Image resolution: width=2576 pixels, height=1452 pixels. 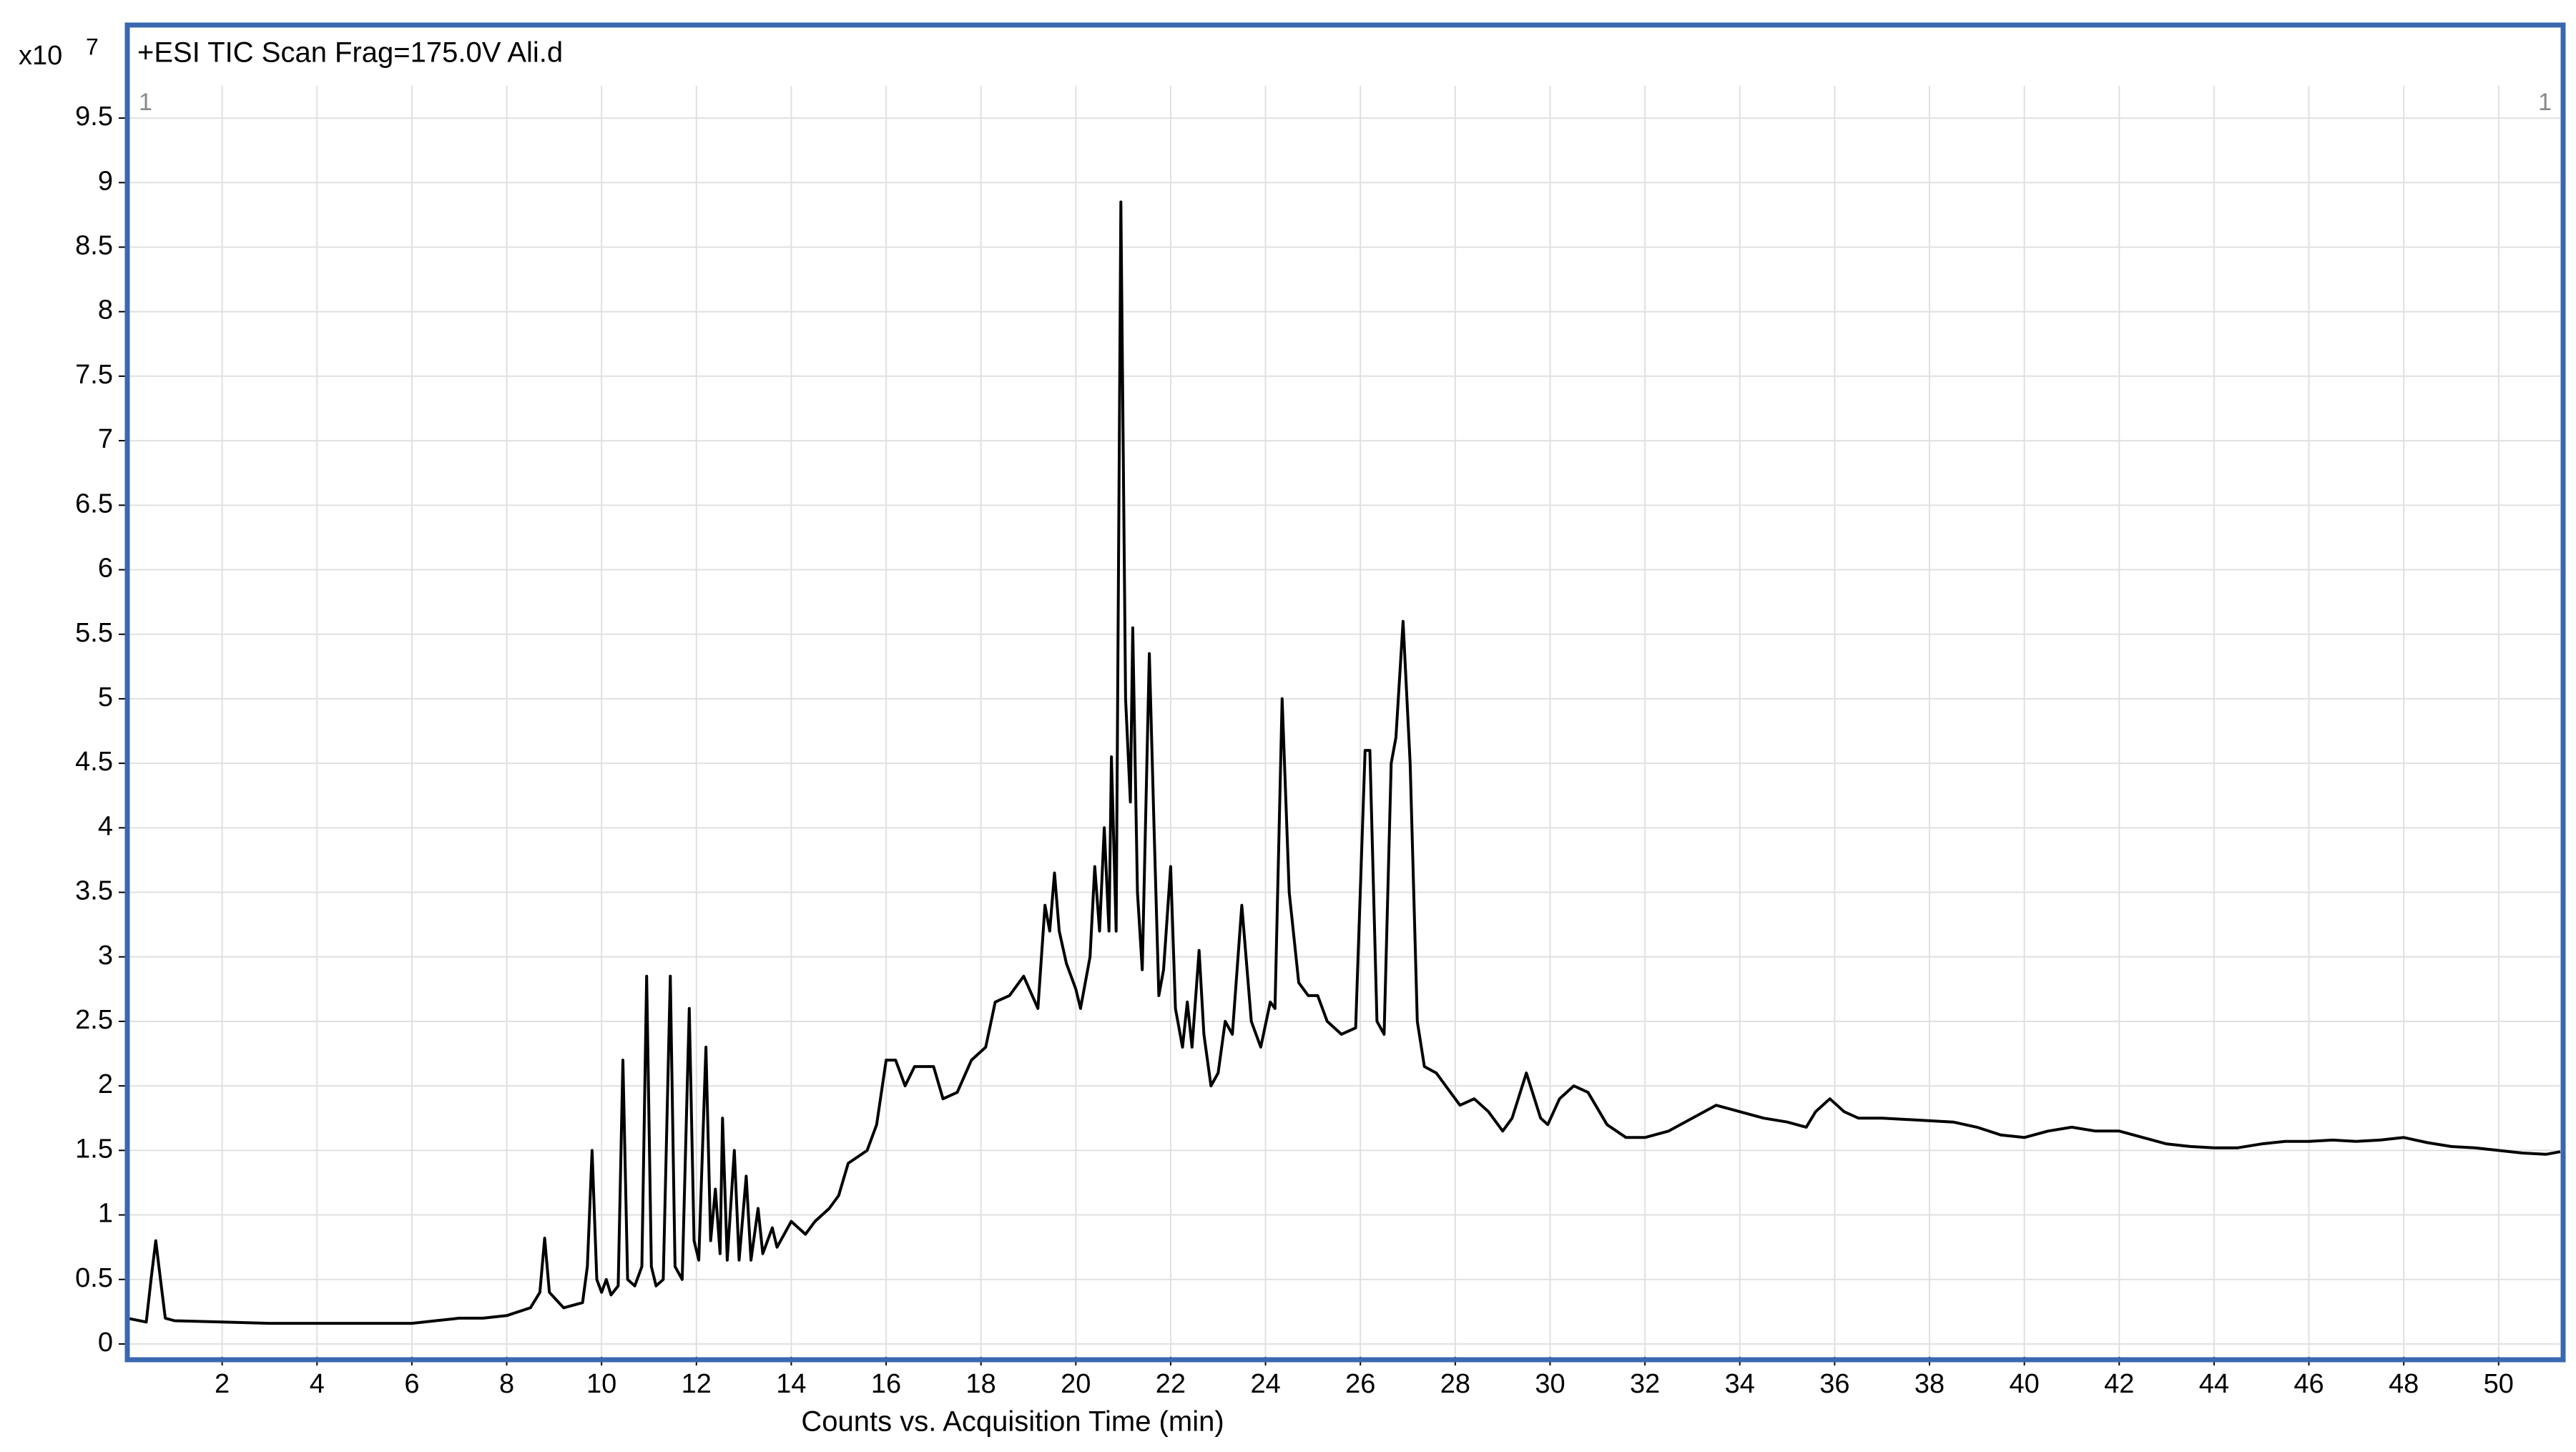 What do you see at coordinates (1076, 1384) in the screenshot?
I see `x-tick-label: 20` at bounding box center [1076, 1384].